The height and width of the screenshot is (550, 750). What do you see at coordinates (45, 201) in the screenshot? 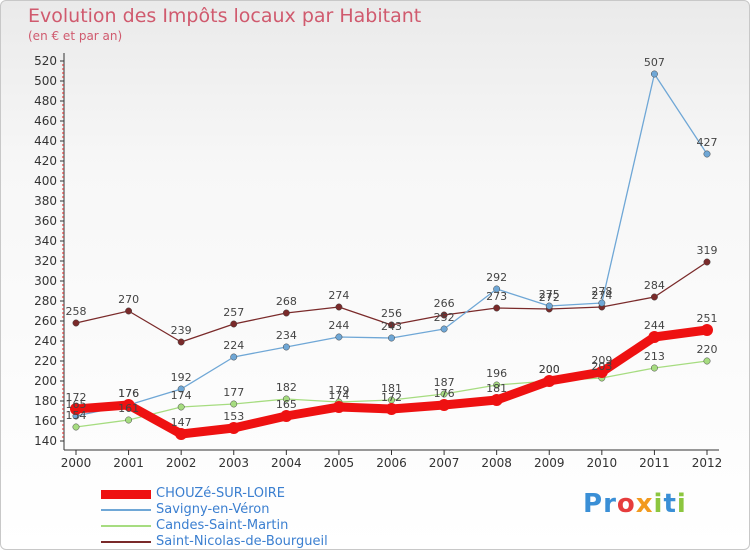
I see `y-tick-label: 380` at bounding box center [45, 201].